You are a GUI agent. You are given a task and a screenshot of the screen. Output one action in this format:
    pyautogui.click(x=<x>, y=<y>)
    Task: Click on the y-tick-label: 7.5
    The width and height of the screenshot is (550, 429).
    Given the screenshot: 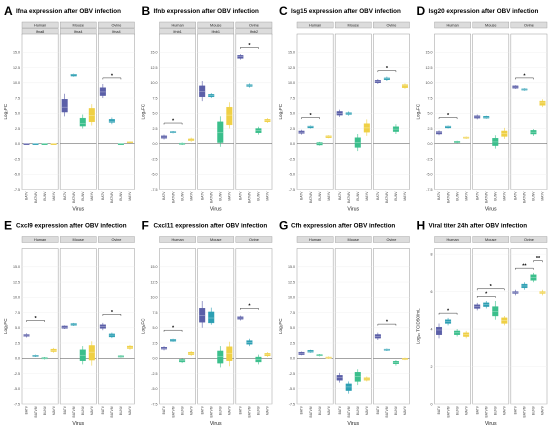 What is the action you would take?
    pyautogui.click(x=155, y=98)
    